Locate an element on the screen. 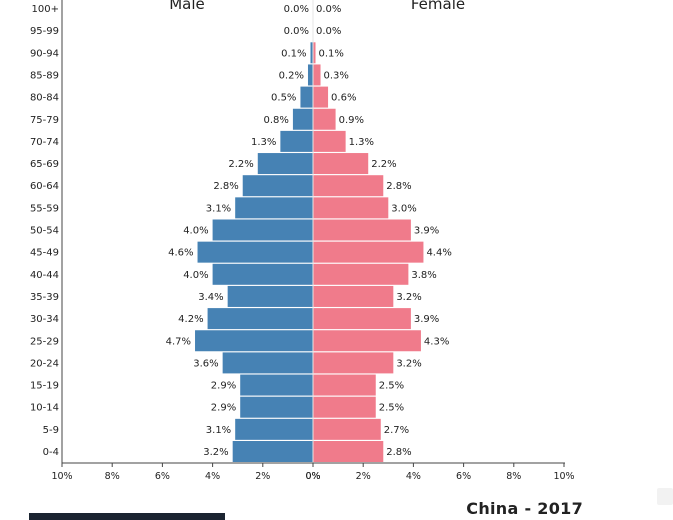 The width and height of the screenshot is (673, 520). male-value-label: 3.4% is located at coordinates (210, 297).